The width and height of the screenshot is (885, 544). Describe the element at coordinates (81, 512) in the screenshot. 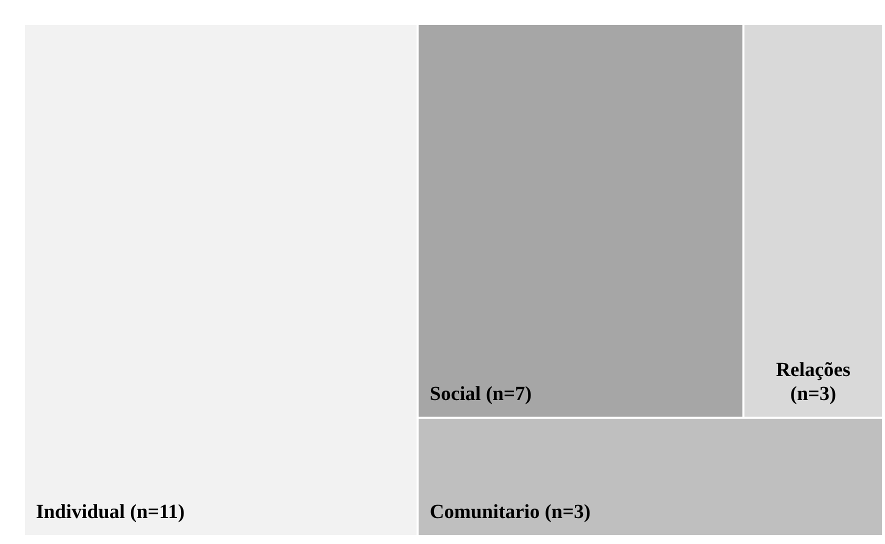

I see `category-label: Individual` at that location.